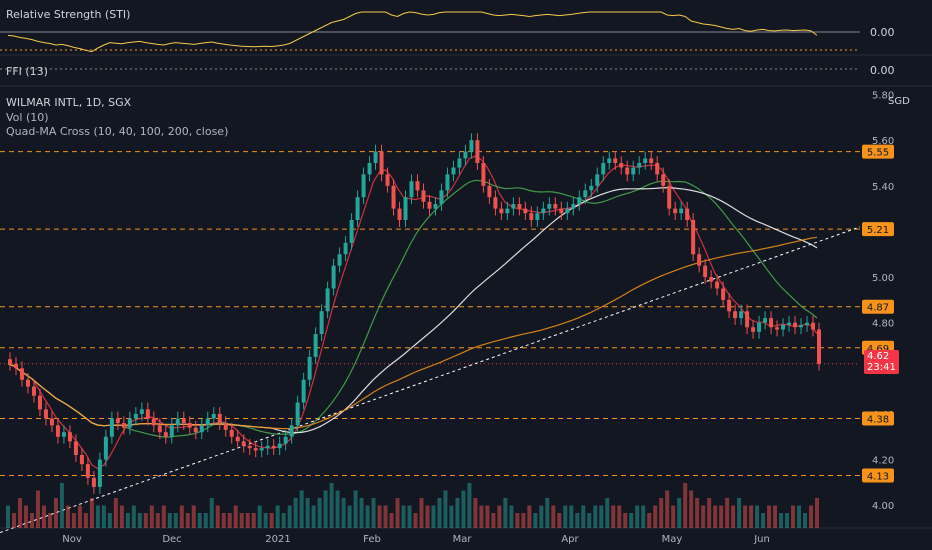 The width and height of the screenshot is (932, 550). I want to click on symbol-title: WILMAR INTL, 1D, SGX, so click(69, 102).